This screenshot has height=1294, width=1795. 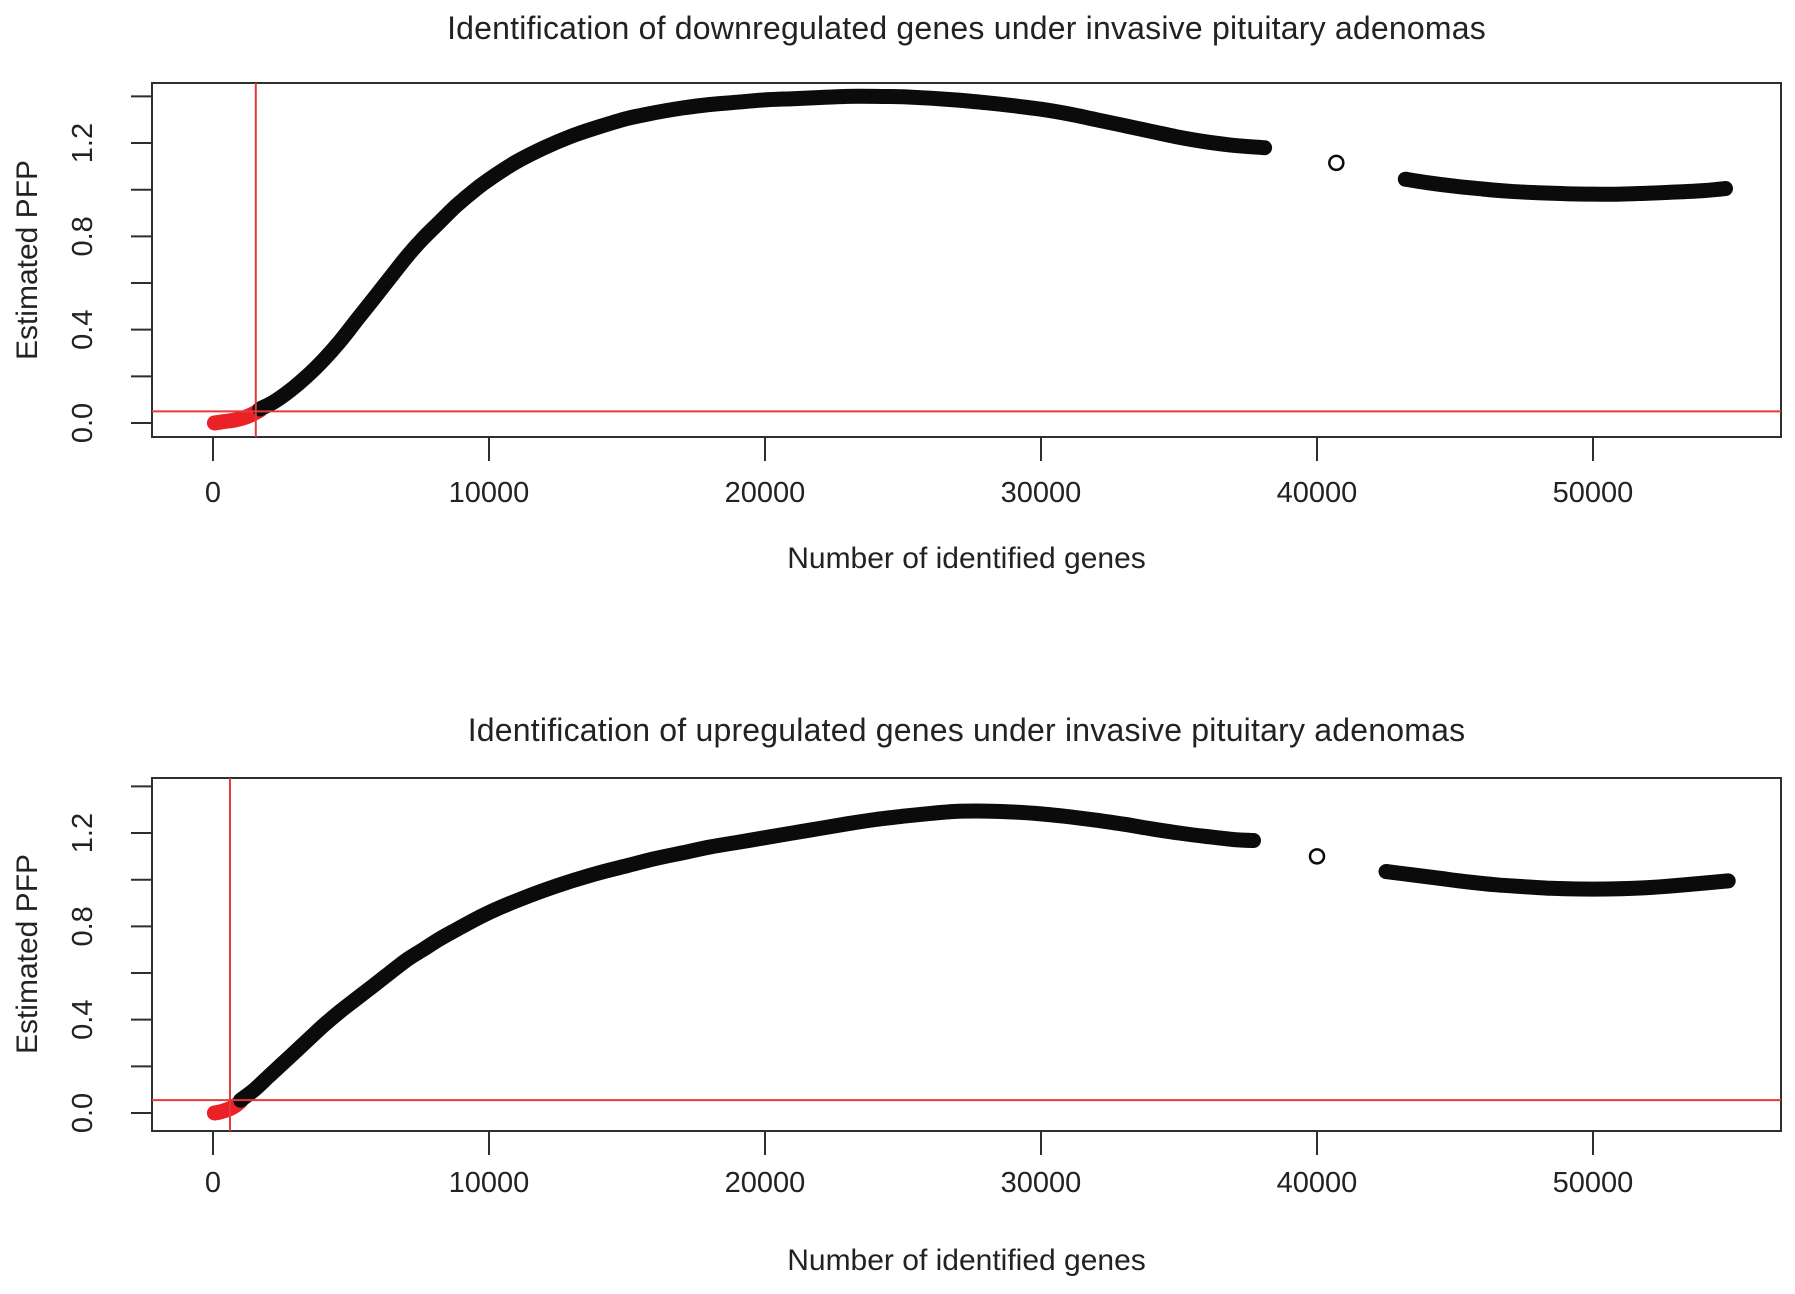 What do you see at coordinates (27, 260) in the screenshot?
I see `top-chart-y-axis-label: Estimated PFP` at bounding box center [27, 260].